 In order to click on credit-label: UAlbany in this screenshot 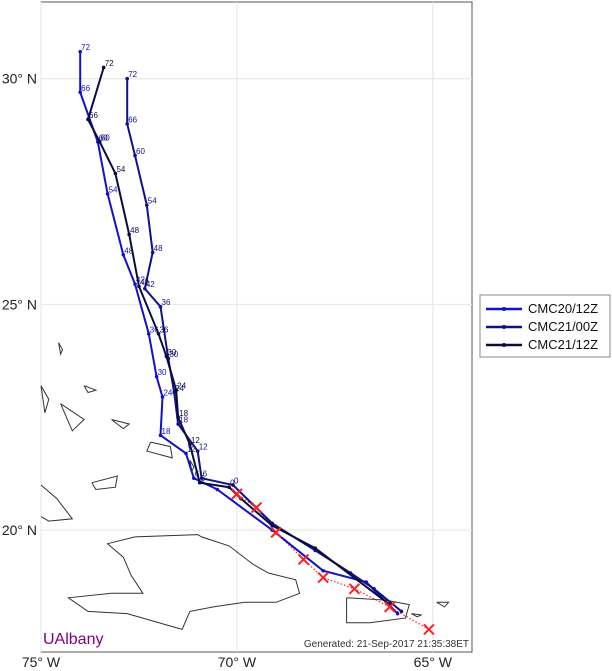, I will do `click(73, 639)`.